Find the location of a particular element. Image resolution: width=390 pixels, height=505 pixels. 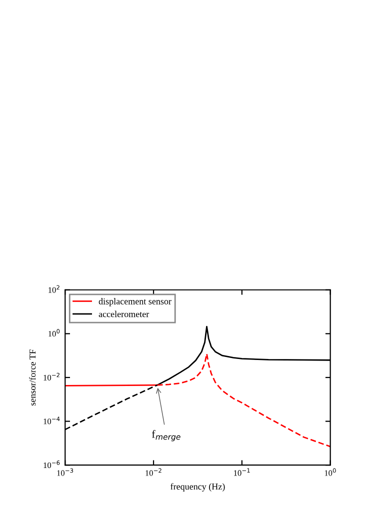

y-tick-label: 10$^{−6}$ is located at coordinates (52, 464).